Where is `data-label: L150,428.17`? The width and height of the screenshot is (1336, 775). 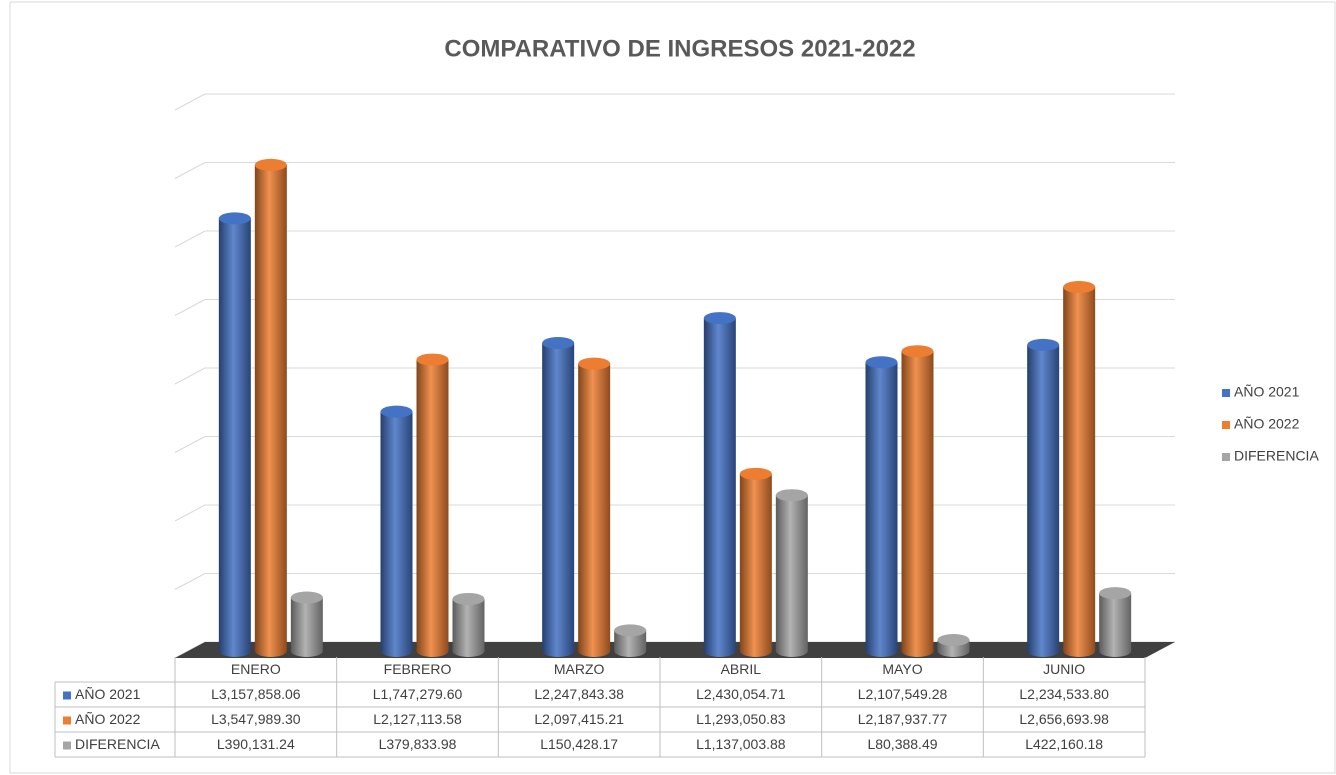 data-label: L150,428.17 is located at coordinates (579, 744).